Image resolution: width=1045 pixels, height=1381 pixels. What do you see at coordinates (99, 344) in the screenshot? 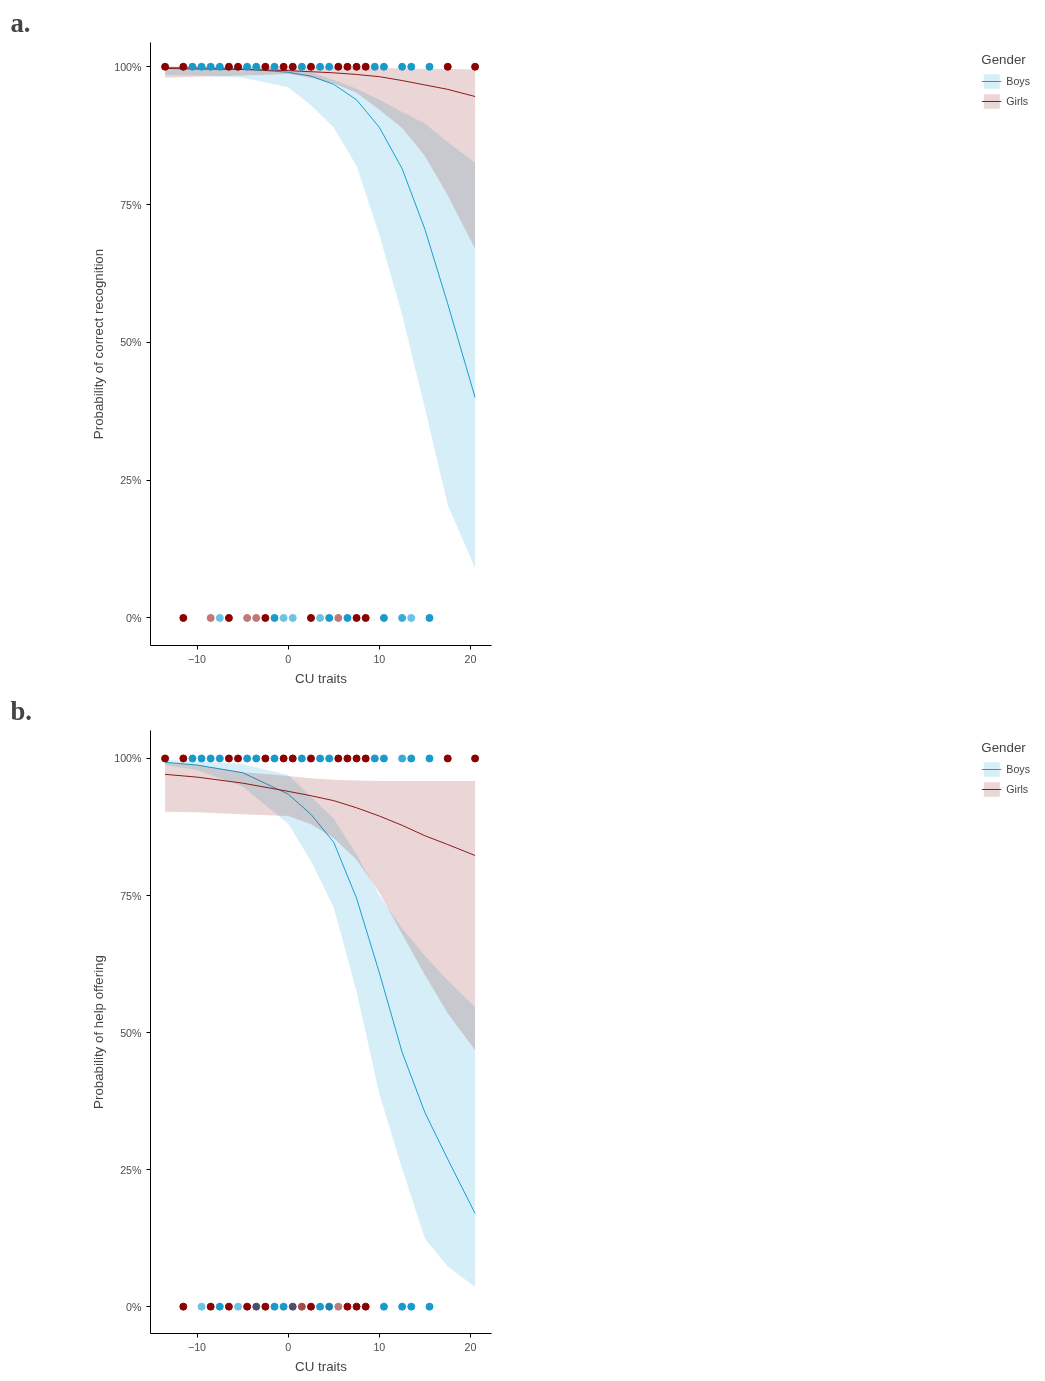
I see `y-axis-title: Probability of correct recognition` at bounding box center [99, 344].